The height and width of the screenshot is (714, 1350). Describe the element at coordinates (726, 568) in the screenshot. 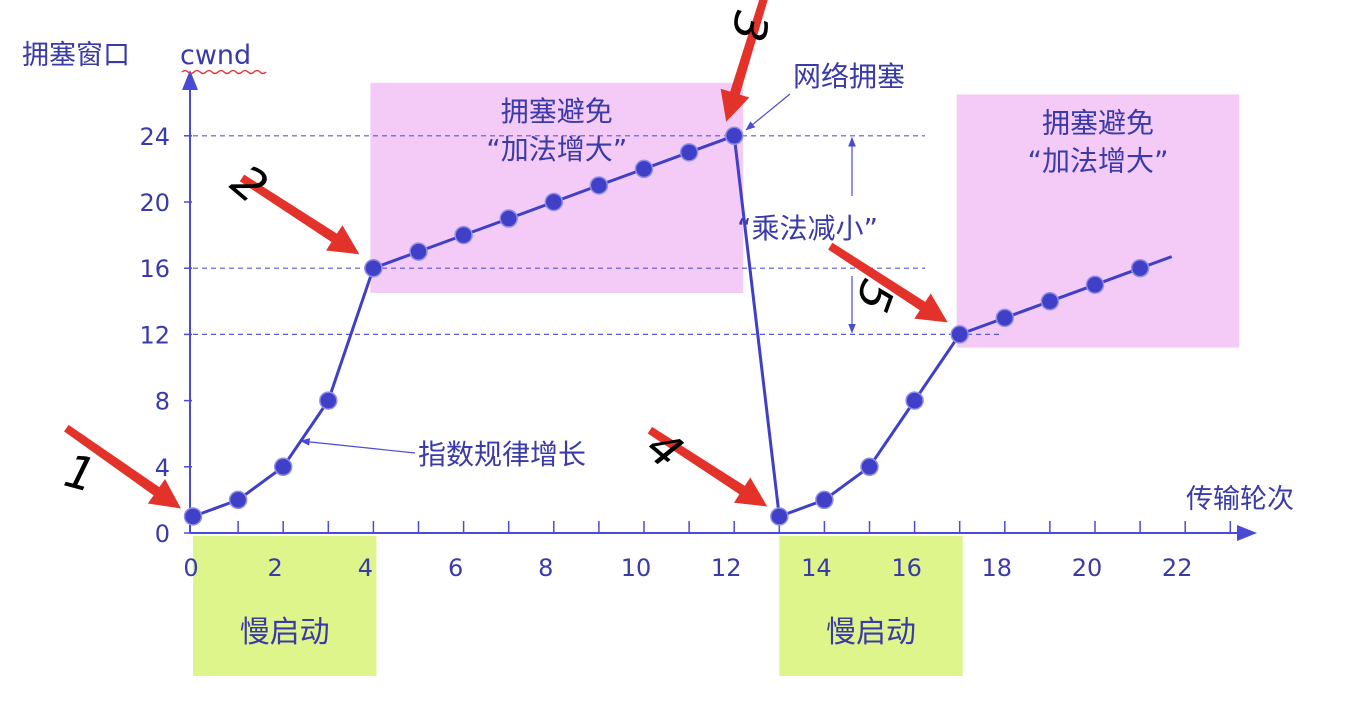

I see `x-tick-label-12: 12` at that location.